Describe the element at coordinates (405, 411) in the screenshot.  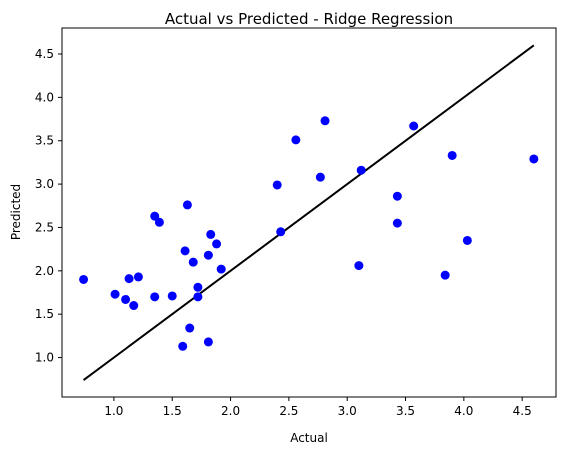
I see `x-tick-label: 3.5` at that location.